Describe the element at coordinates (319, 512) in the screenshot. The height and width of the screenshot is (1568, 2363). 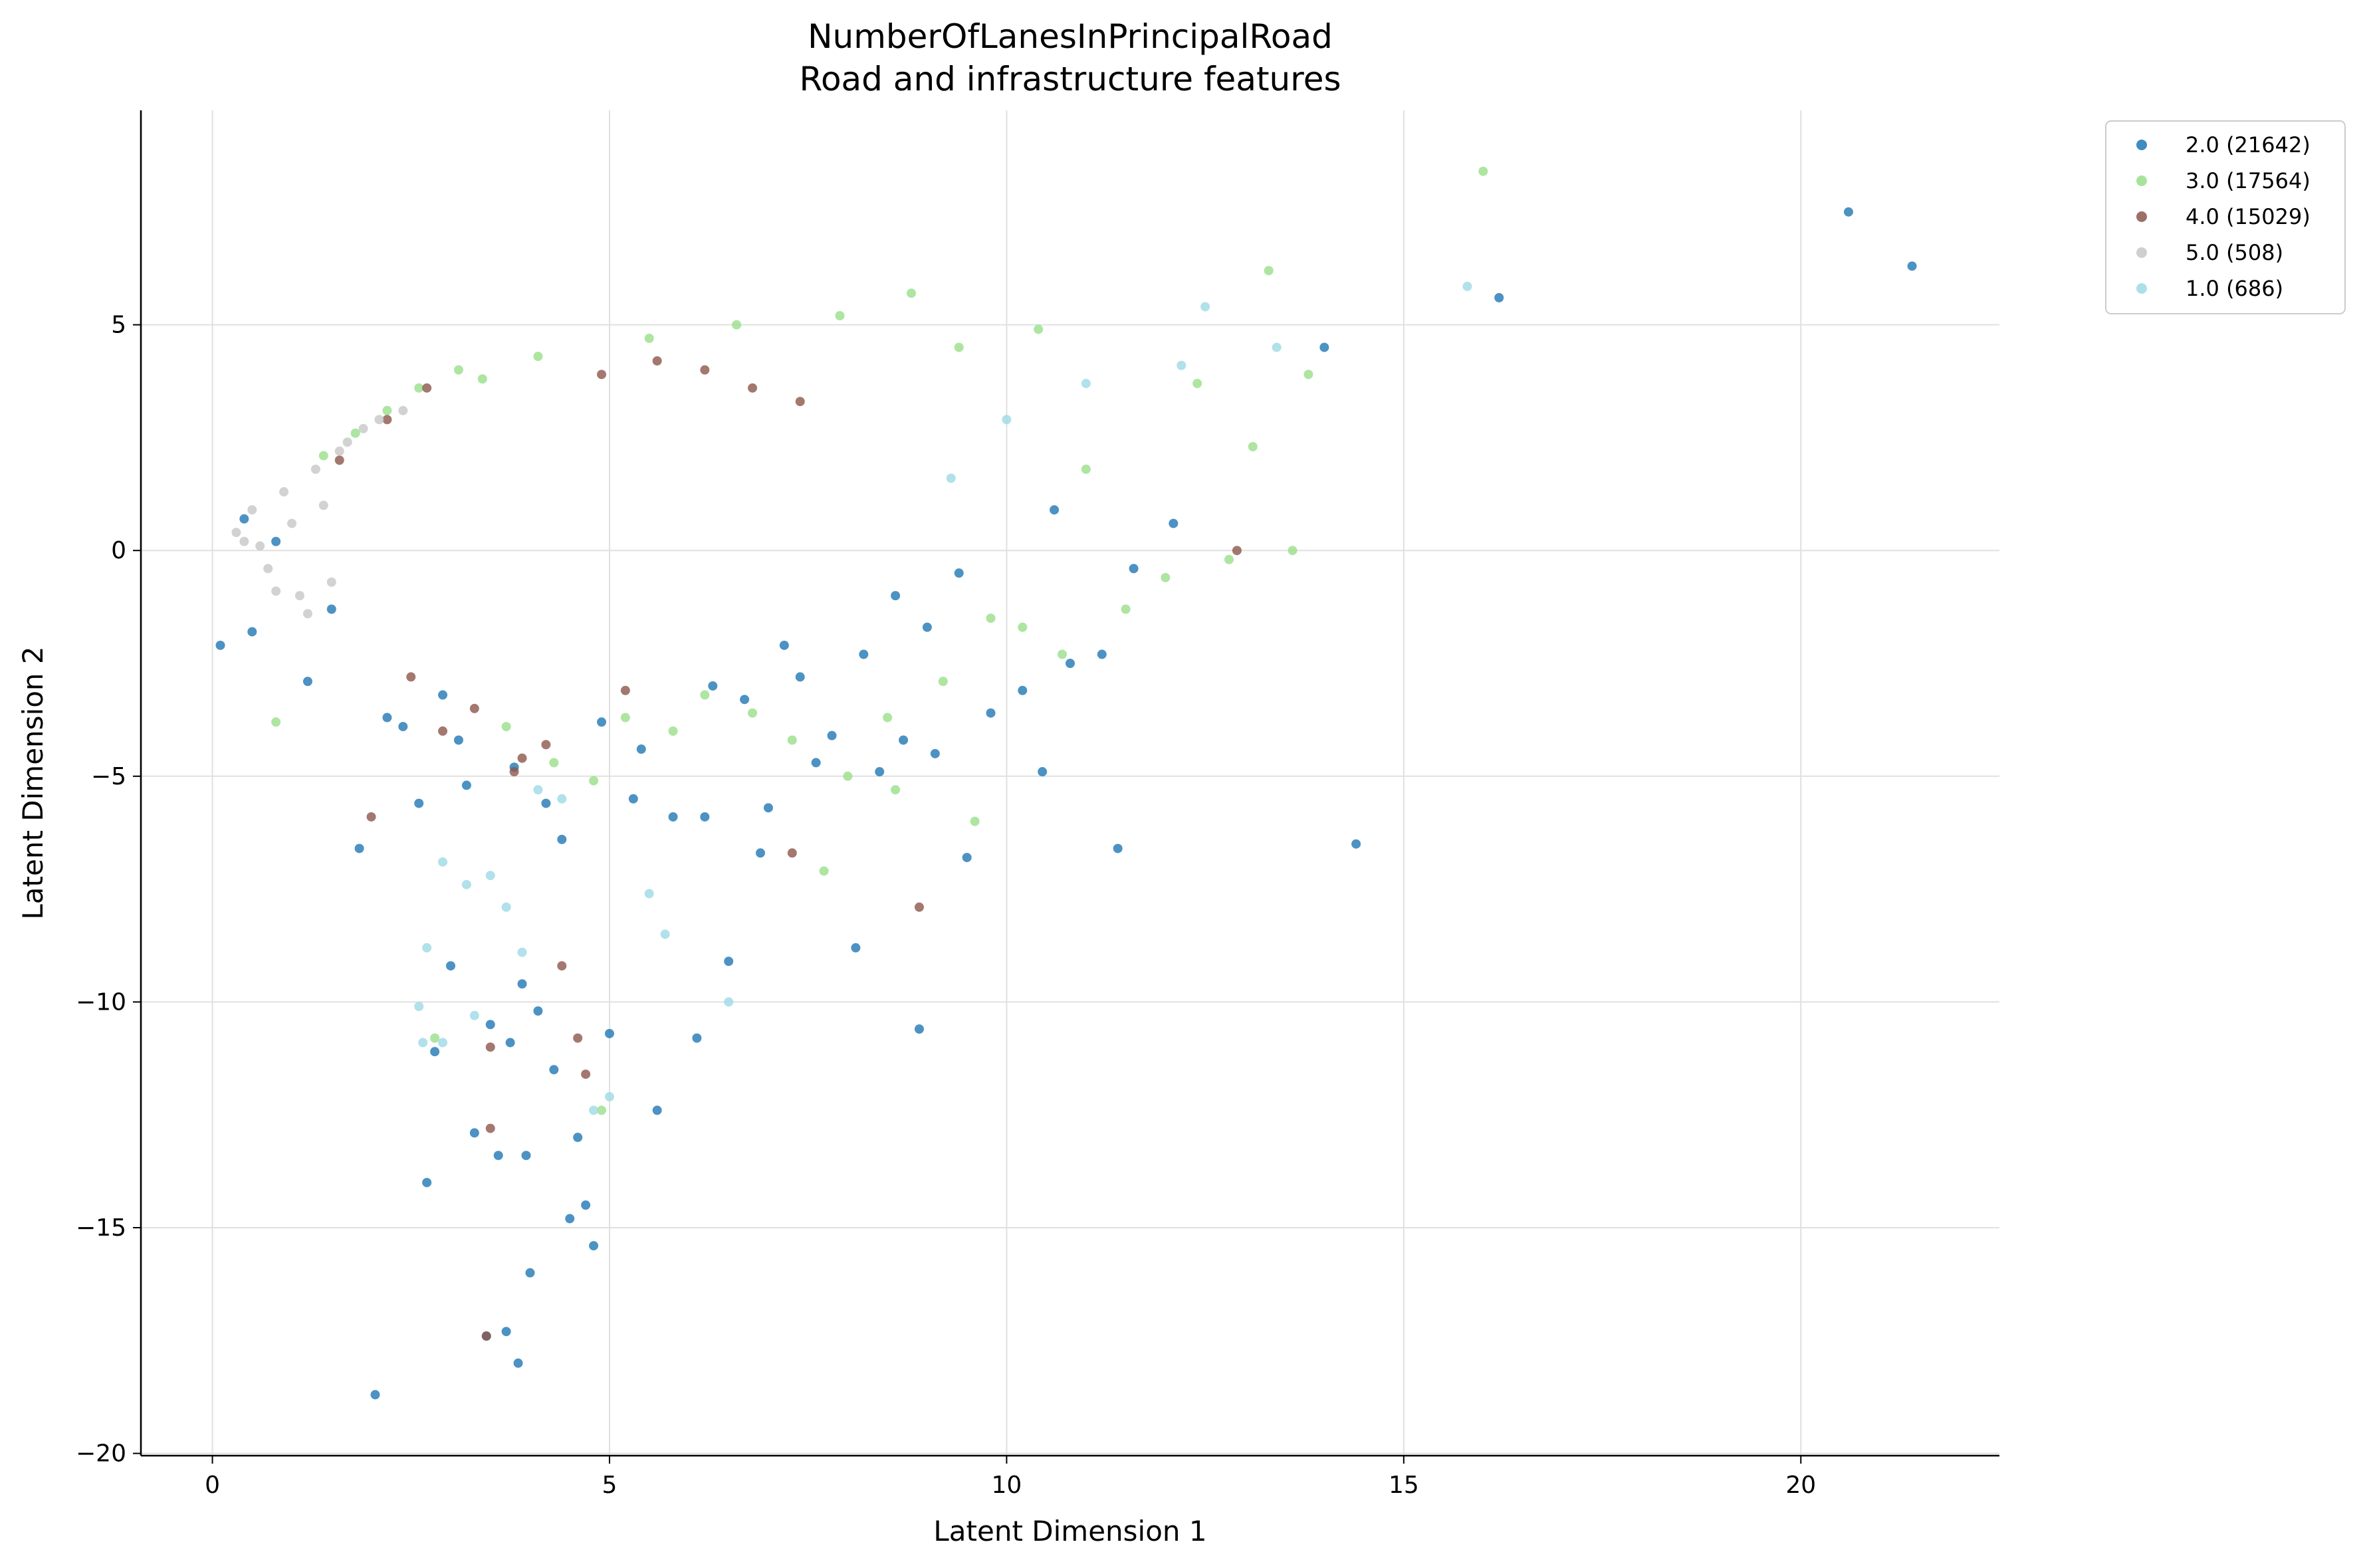
I see `series-3-points` at that location.